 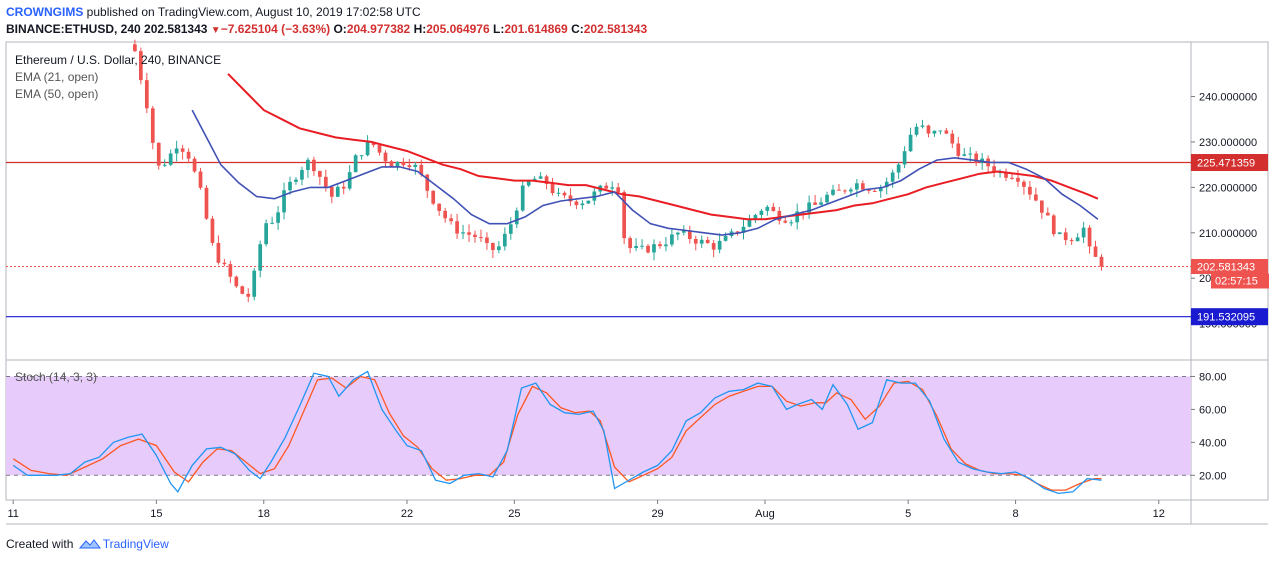 What do you see at coordinates (1236, 282) in the screenshot?
I see `countdown-label: 02:57:15` at bounding box center [1236, 282].